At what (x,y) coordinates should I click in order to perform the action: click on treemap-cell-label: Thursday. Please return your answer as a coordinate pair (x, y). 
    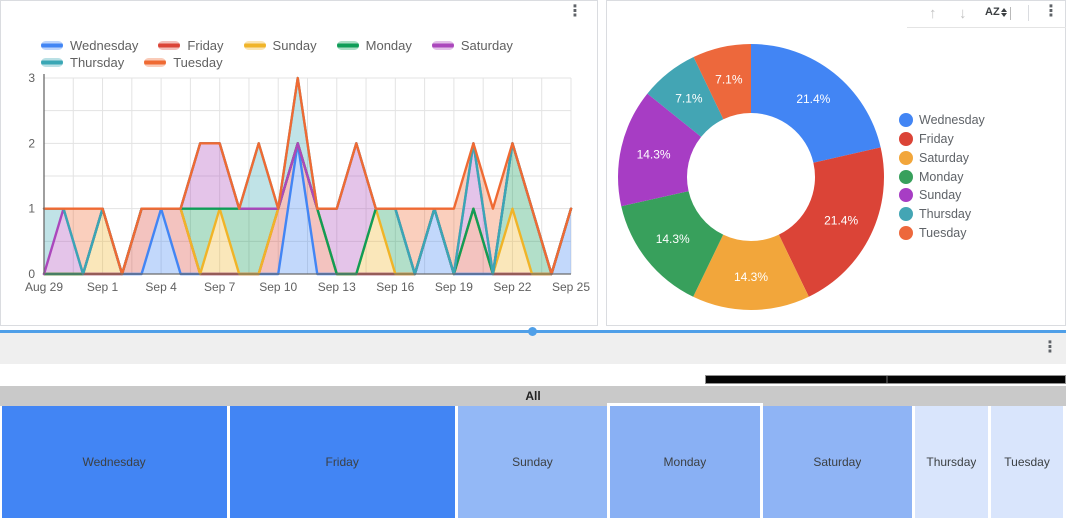
    Looking at the image, I should click on (951, 462).